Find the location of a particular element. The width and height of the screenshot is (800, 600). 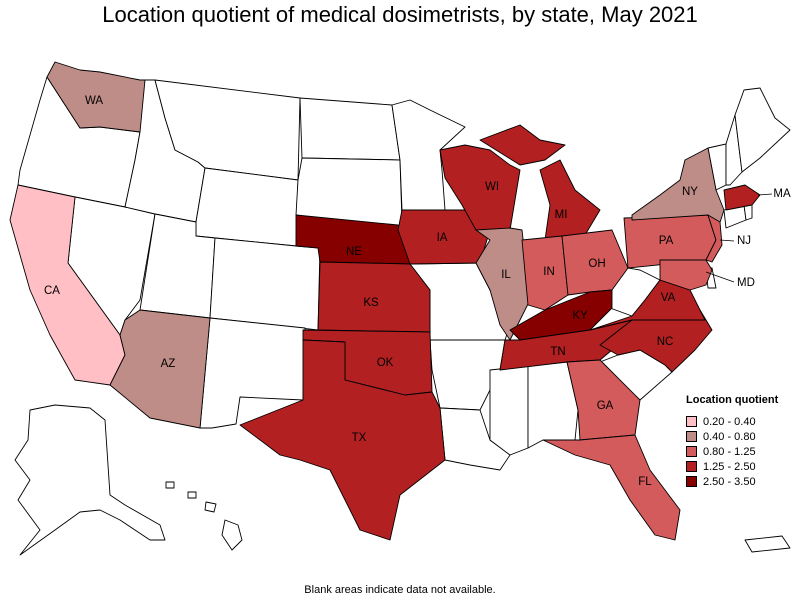

legend-item: 2.50 - 3.50 is located at coordinates (741, 481).